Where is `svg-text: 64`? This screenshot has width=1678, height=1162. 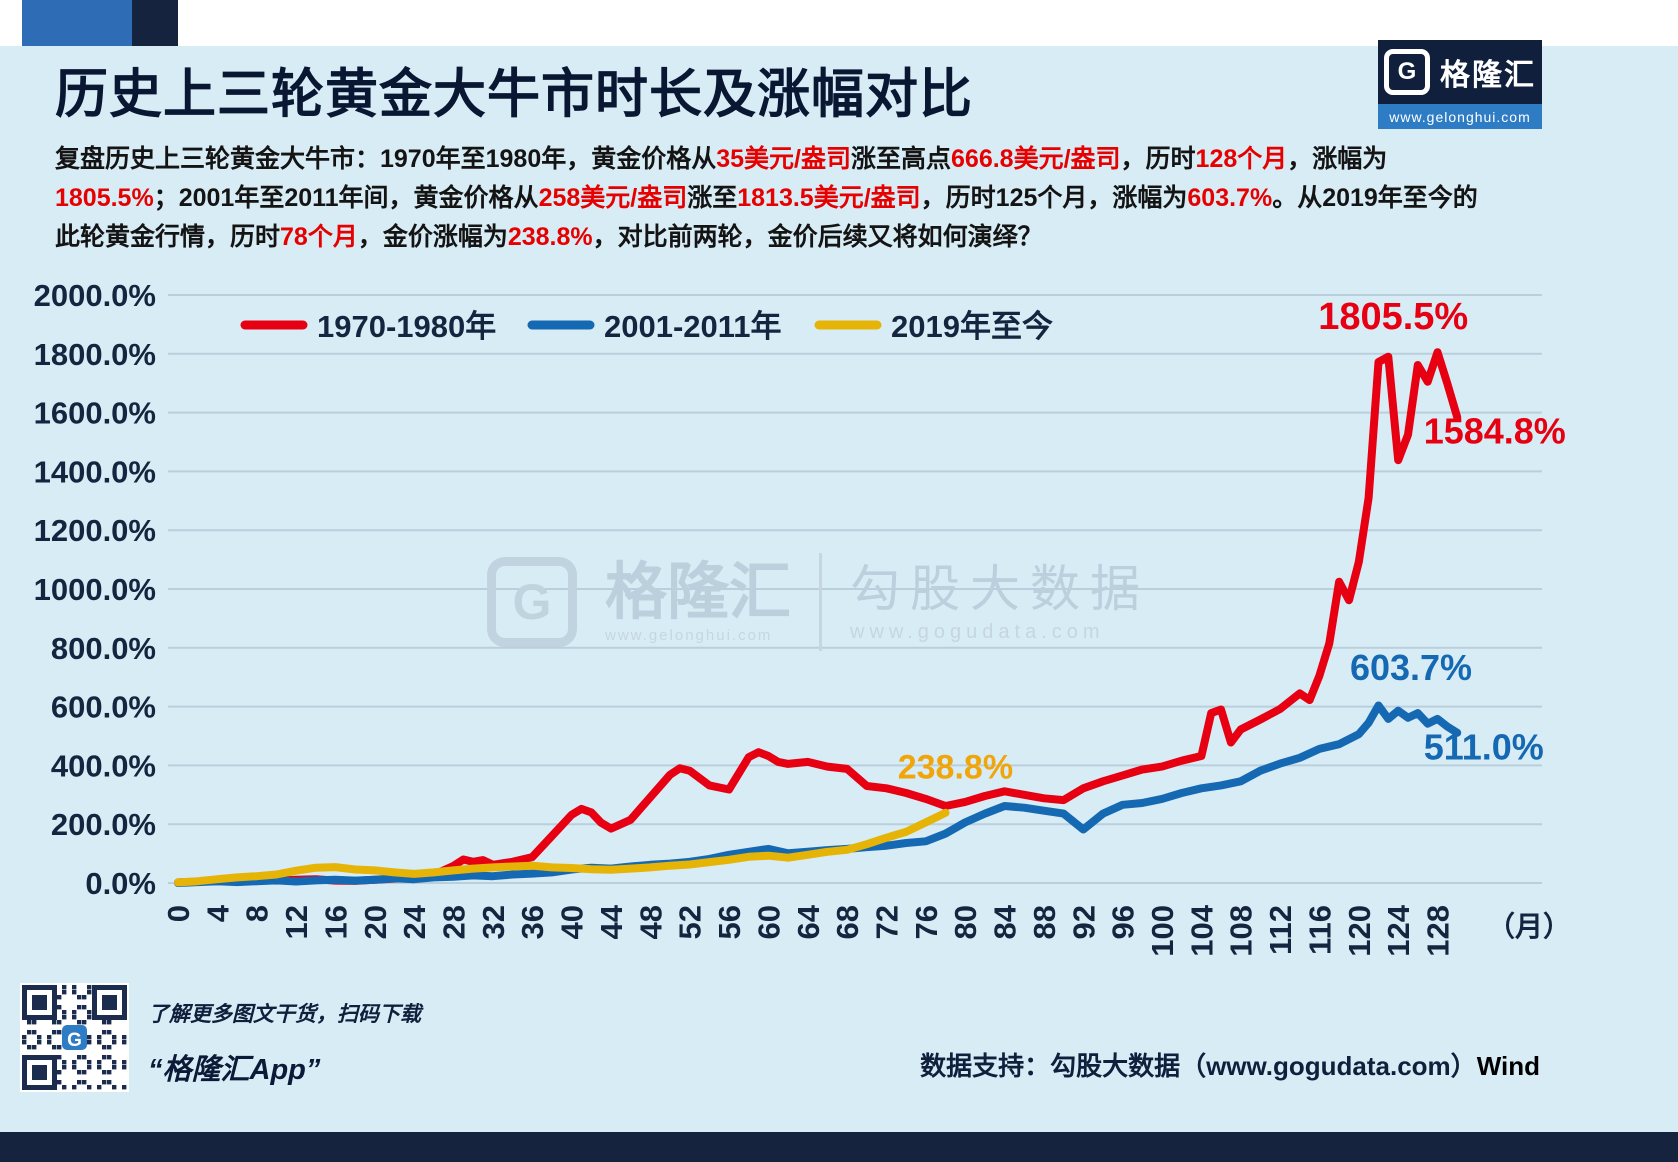 svg-text: 64 is located at coordinates (808, 921).